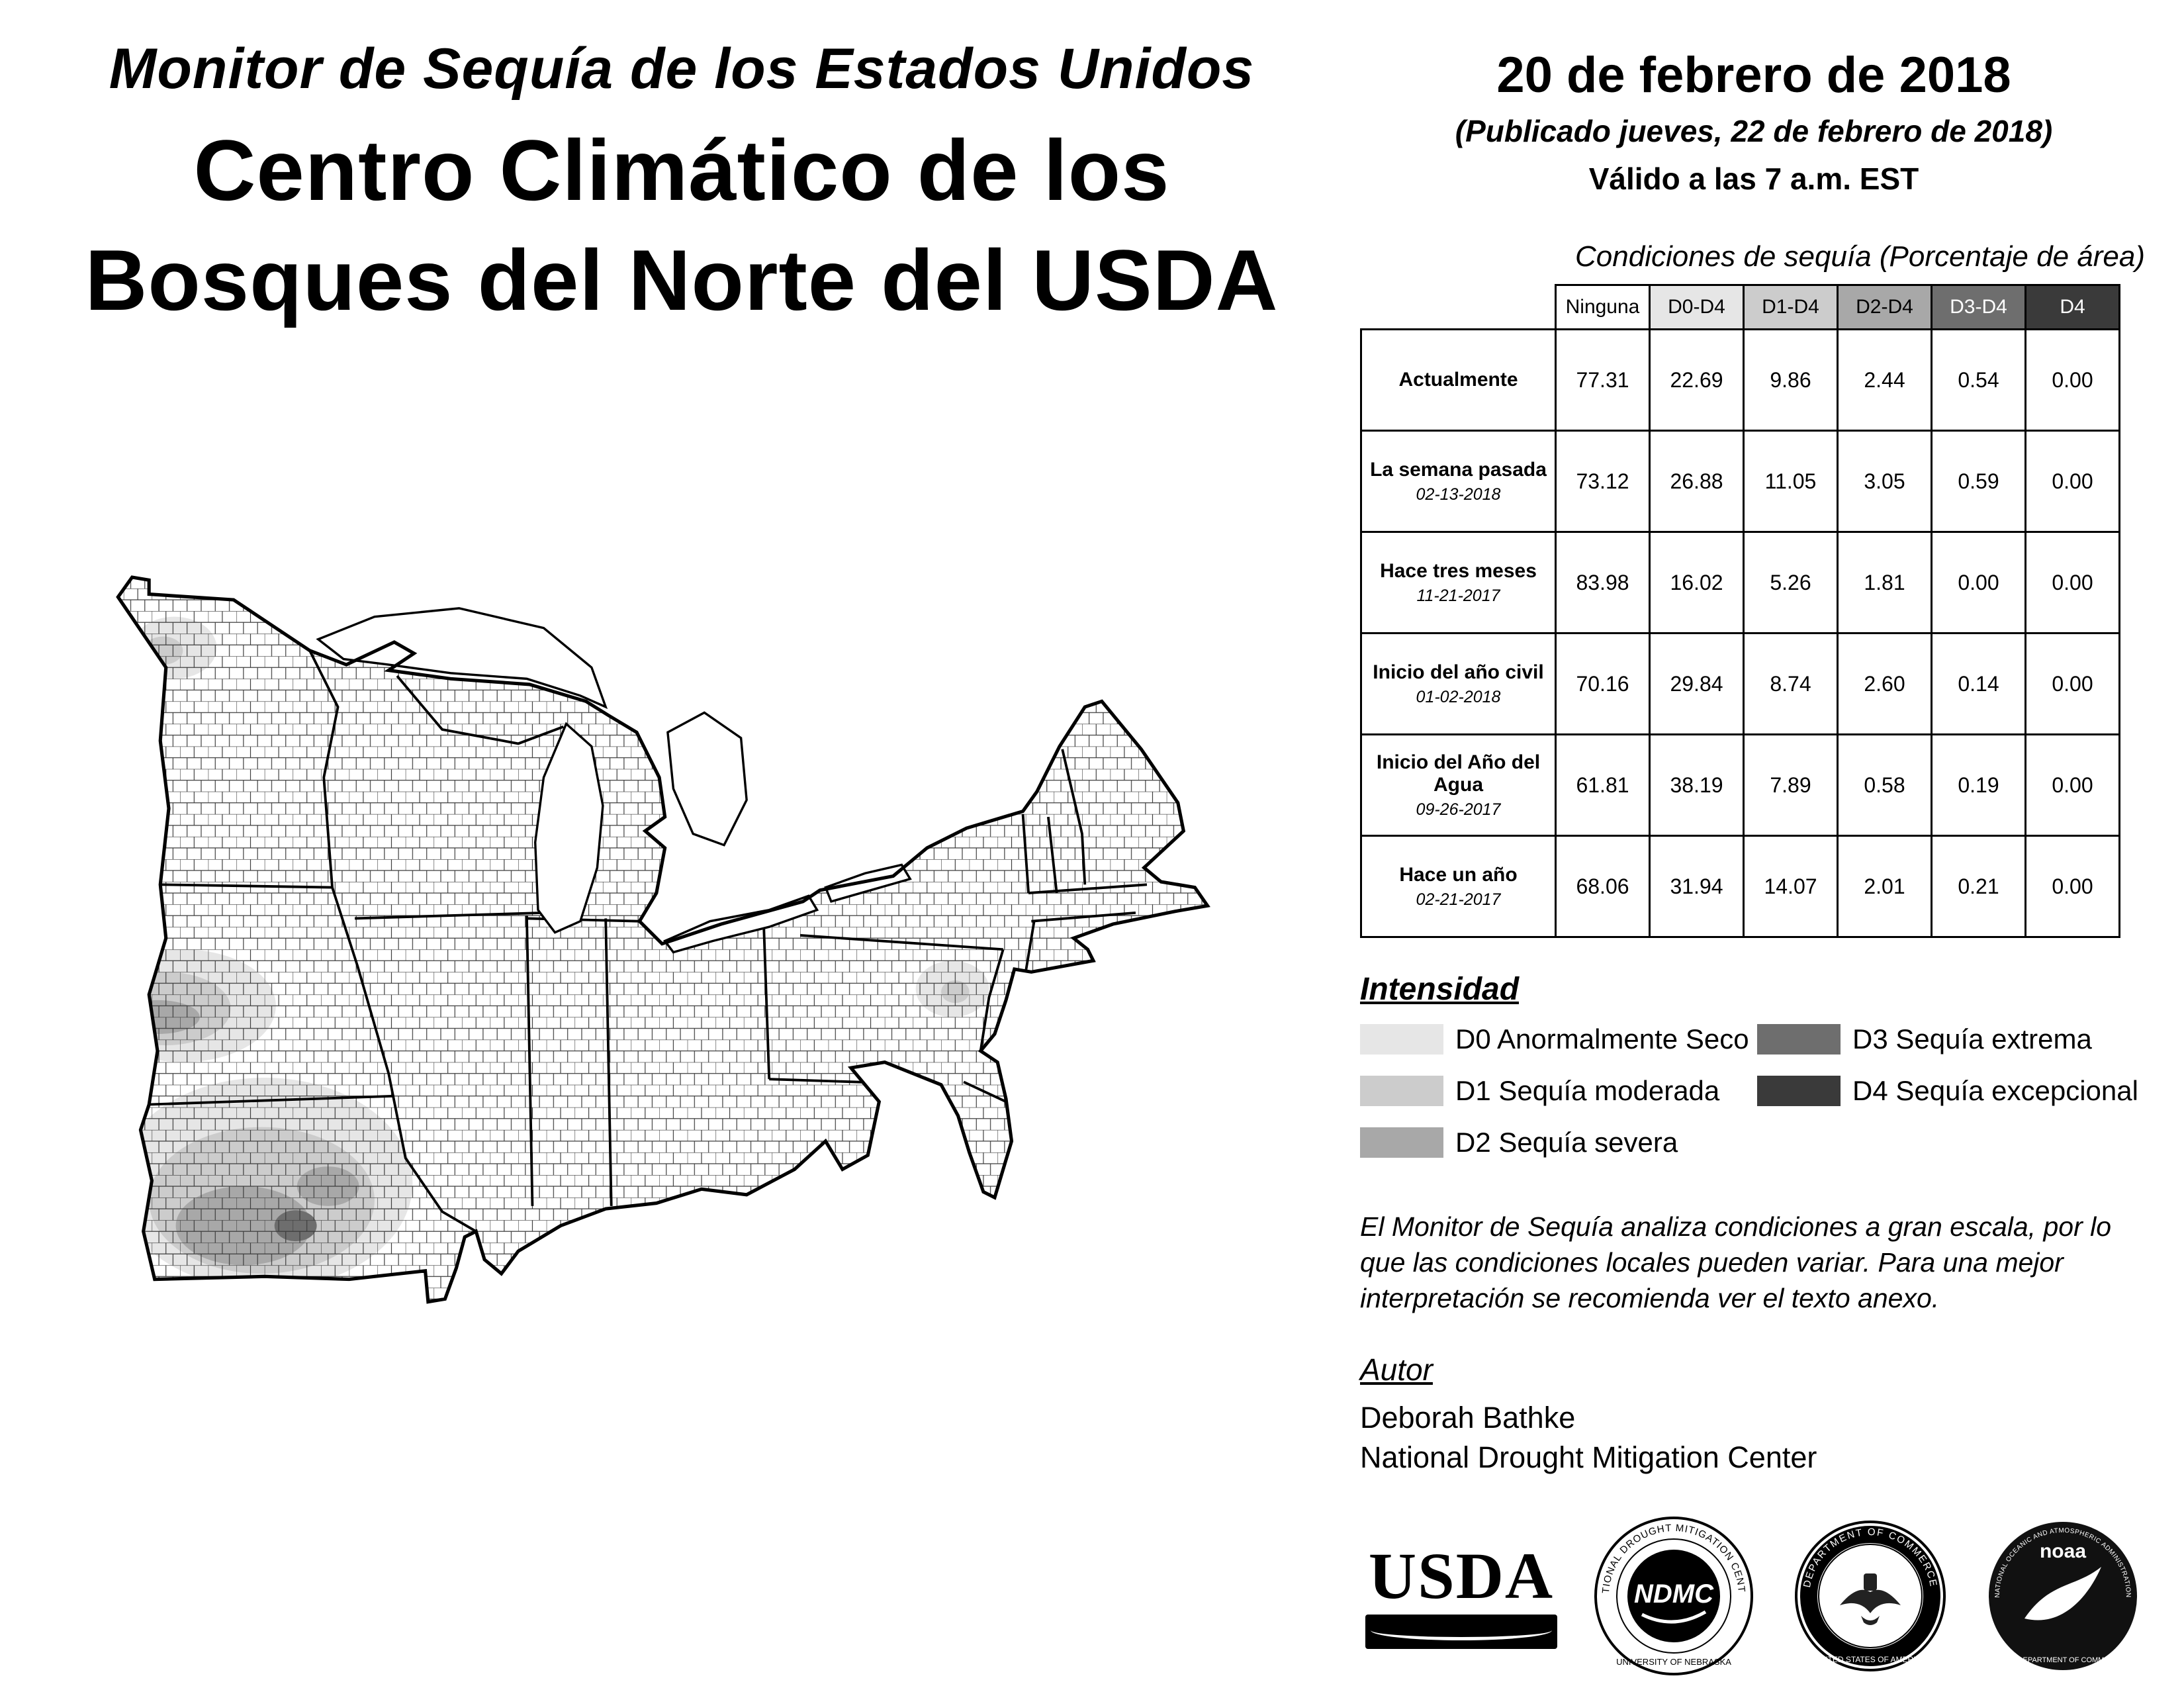 The width and height of the screenshot is (2184, 1688). Describe the element at coordinates (568, 828) in the screenshot. I see `lake-michigan` at that location.